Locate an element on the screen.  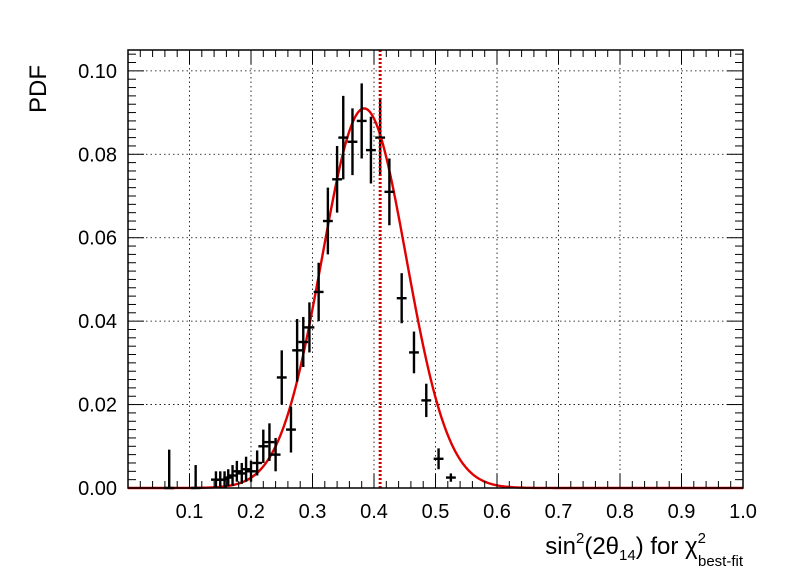
x-tick-label-8: 0.9 is located at coordinates (682, 512).